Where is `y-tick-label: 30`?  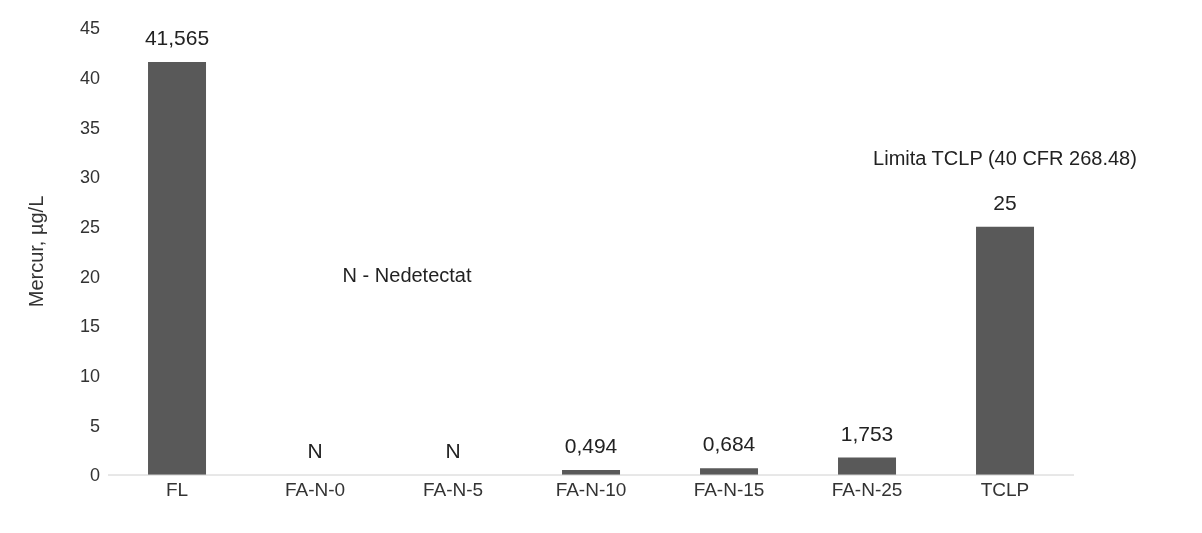
y-tick-label: 30 is located at coordinates (89, 177).